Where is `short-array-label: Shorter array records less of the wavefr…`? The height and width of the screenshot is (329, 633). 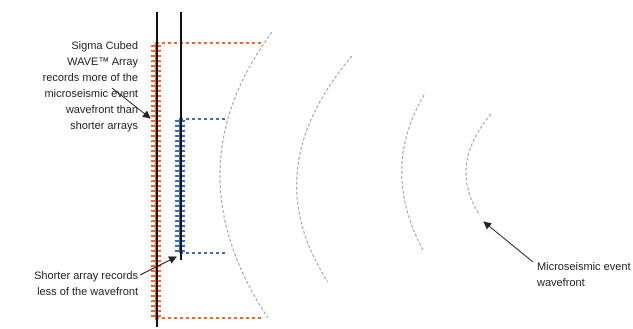
short-array-label: Shorter array records less of the wavefr… is located at coordinates (72, 284).